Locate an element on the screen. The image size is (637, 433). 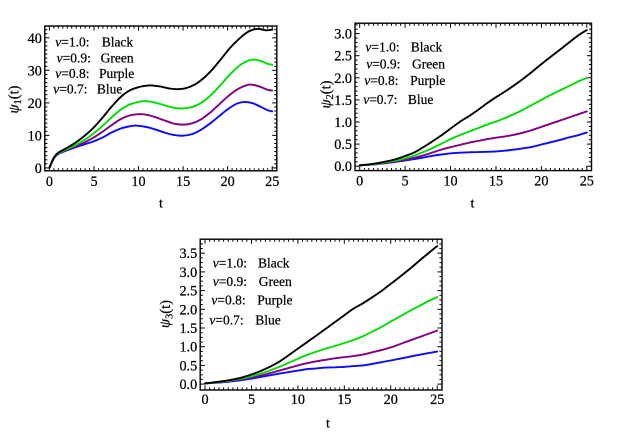
svg-text: ψ3(t) is located at coordinates (167, 314).